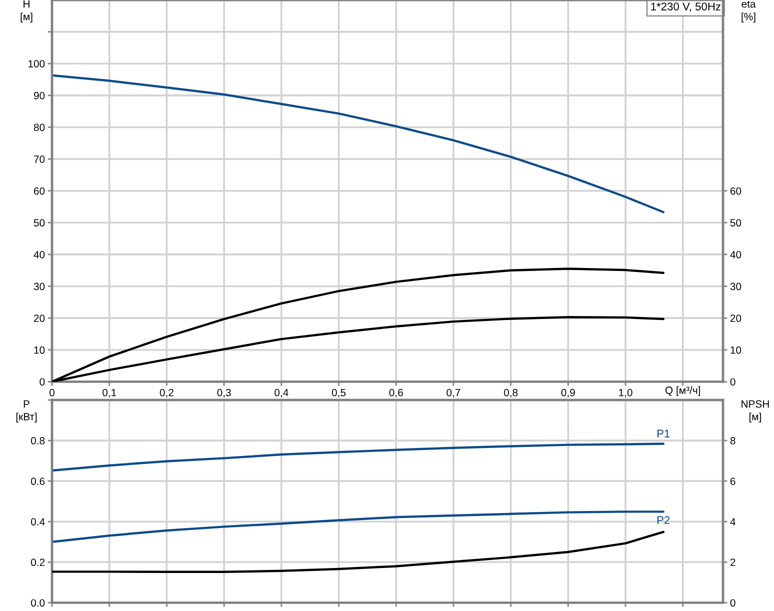 The width and height of the screenshot is (774, 611). What do you see at coordinates (167, 393) in the screenshot?
I see `x-tick-label: 0,2` at bounding box center [167, 393].